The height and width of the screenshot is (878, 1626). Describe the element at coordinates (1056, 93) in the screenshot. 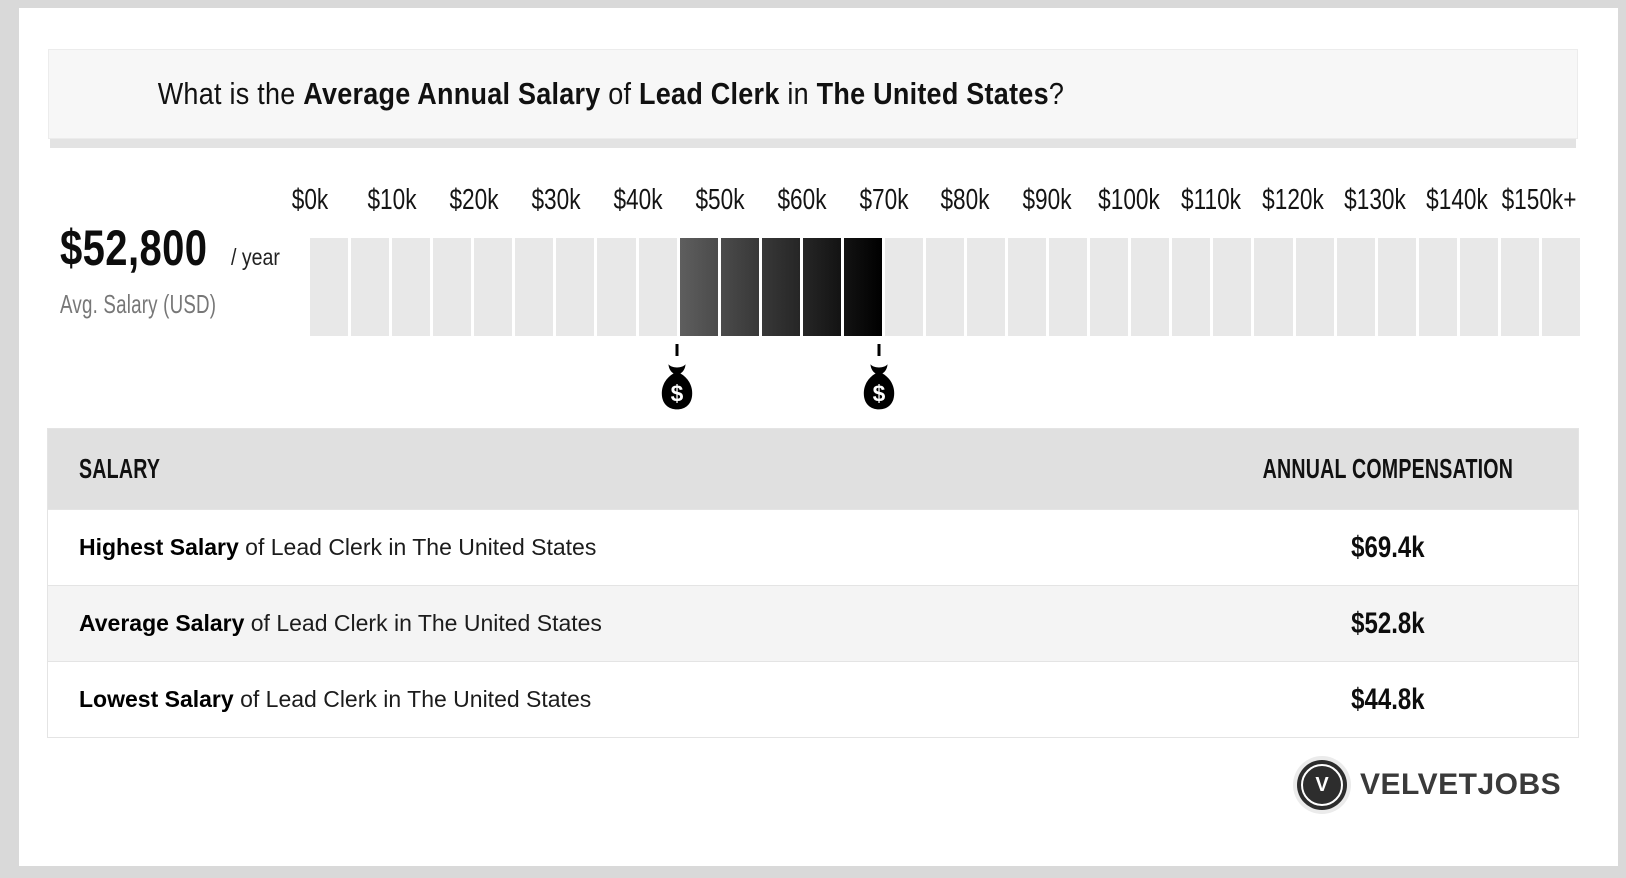

I see `page-title-part: ?` at that location.